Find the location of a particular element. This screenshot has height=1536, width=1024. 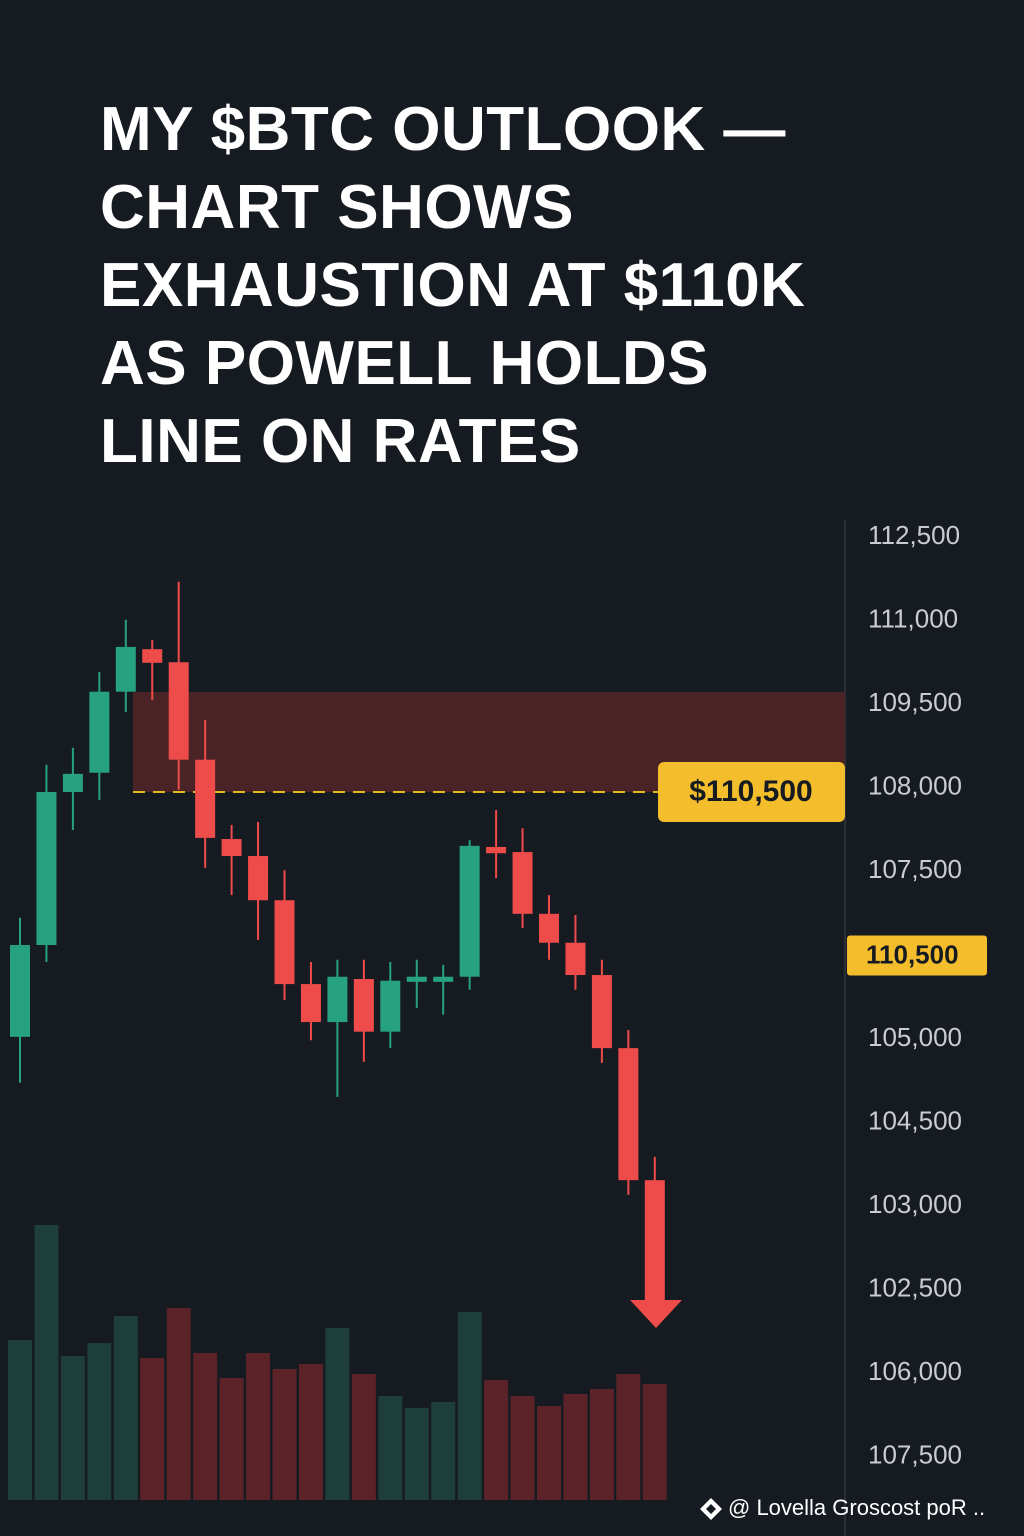

watermark: @ Lovella Groscost poR .. is located at coordinates (856, 1507).